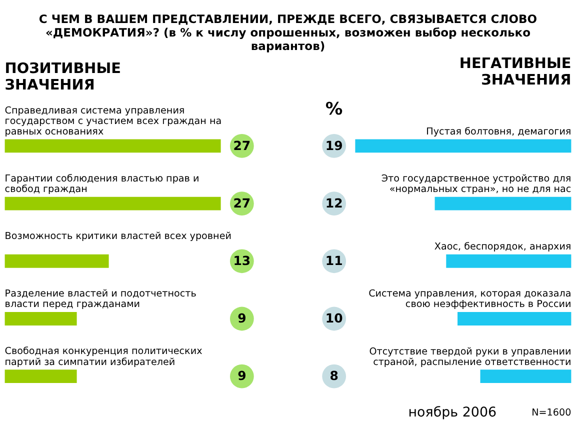 The image size is (576, 432). What do you see at coordinates (118, 236) in the screenshot?
I see `category-label: Возможность критики властей всех уровней` at bounding box center [118, 236].